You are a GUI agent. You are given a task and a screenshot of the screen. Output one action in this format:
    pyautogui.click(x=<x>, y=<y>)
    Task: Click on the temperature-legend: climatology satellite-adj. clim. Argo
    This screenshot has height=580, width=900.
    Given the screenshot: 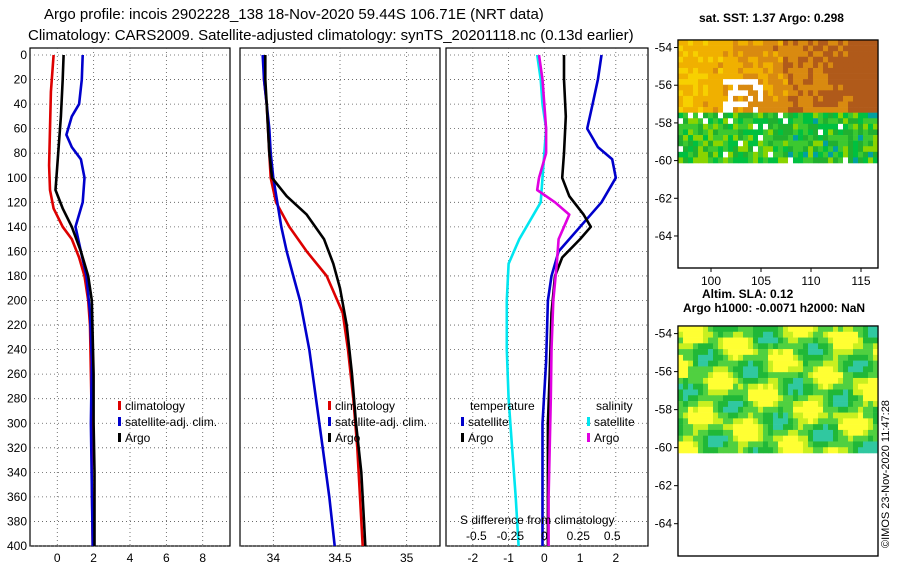 What is the action you would take?
    pyautogui.click(x=167, y=422)
    